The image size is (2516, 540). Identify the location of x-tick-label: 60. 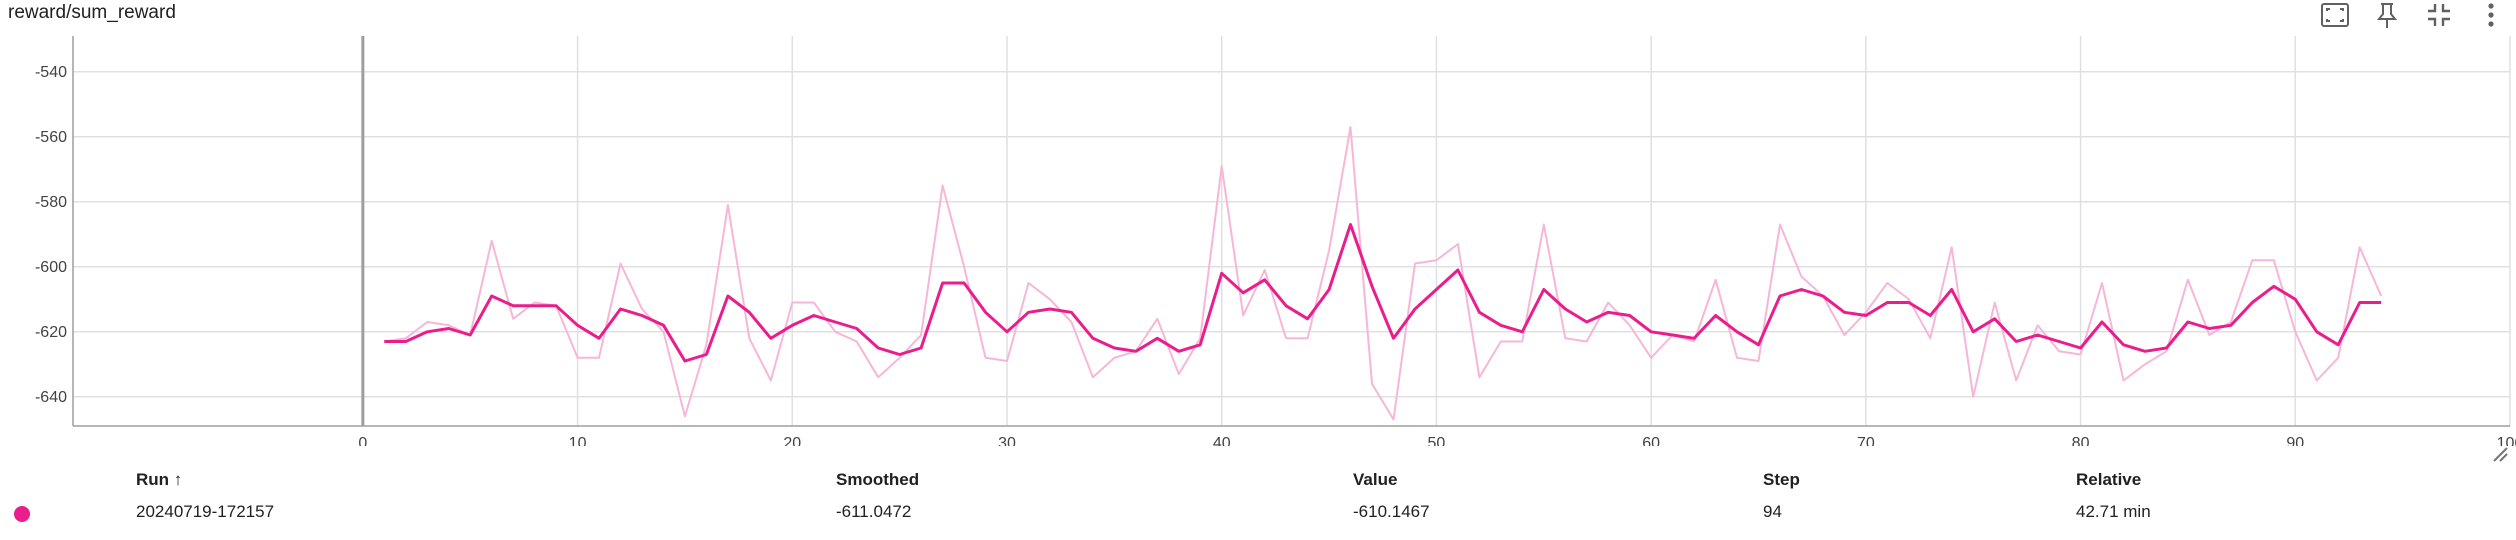
(1651, 440).